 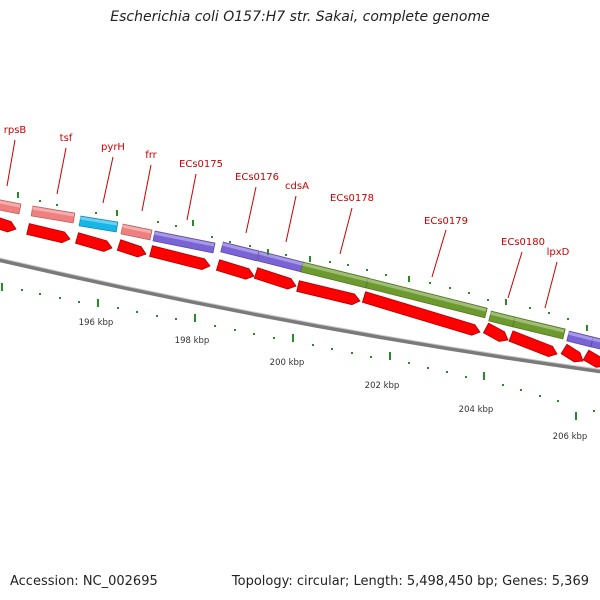 What do you see at coordinates (201, 164) in the screenshot?
I see `gene-label-ECs0175: ECs0175` at bounding box center [201, 164].